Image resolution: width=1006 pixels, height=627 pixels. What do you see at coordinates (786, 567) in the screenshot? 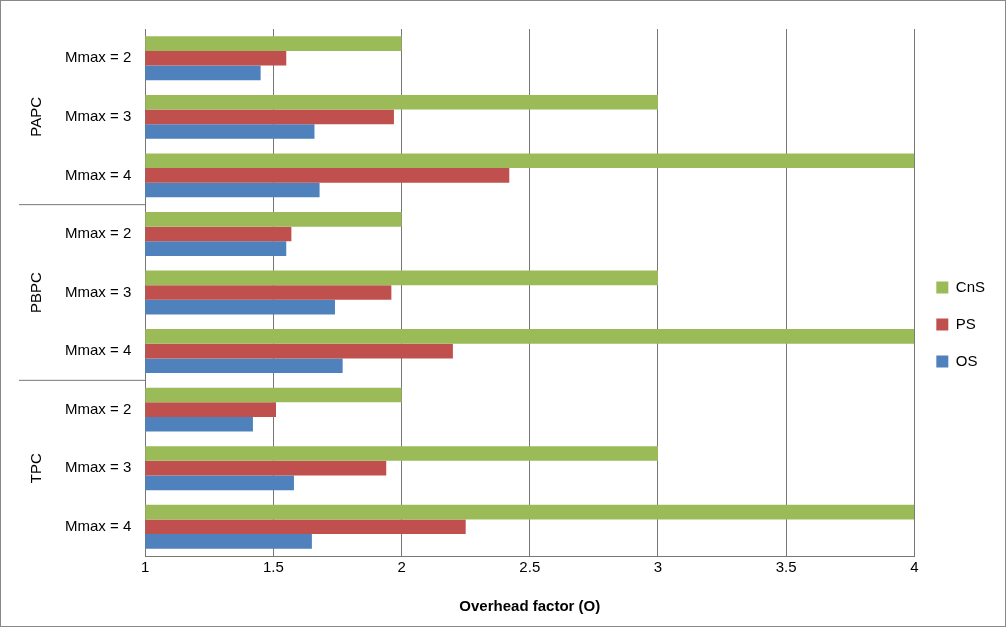
I see `x-tick-label: 3.5` at bounding box center [786, 567].